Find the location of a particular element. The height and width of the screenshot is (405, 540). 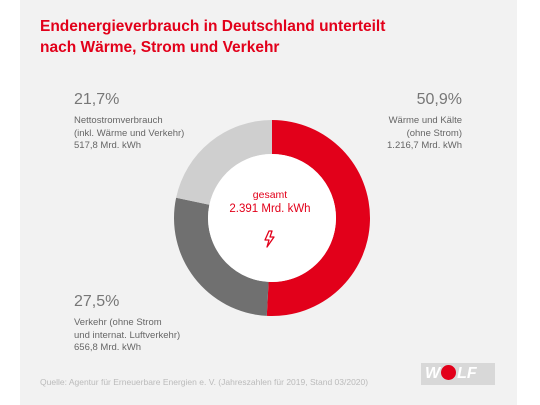

slice-percent-verkehr: 27,5% is located at coordinates (97, 301).